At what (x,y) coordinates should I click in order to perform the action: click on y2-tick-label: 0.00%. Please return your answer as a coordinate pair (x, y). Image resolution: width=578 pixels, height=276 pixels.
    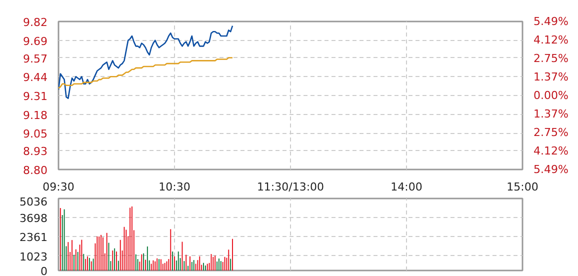
    Looking at the image, I should click on (551, 95).